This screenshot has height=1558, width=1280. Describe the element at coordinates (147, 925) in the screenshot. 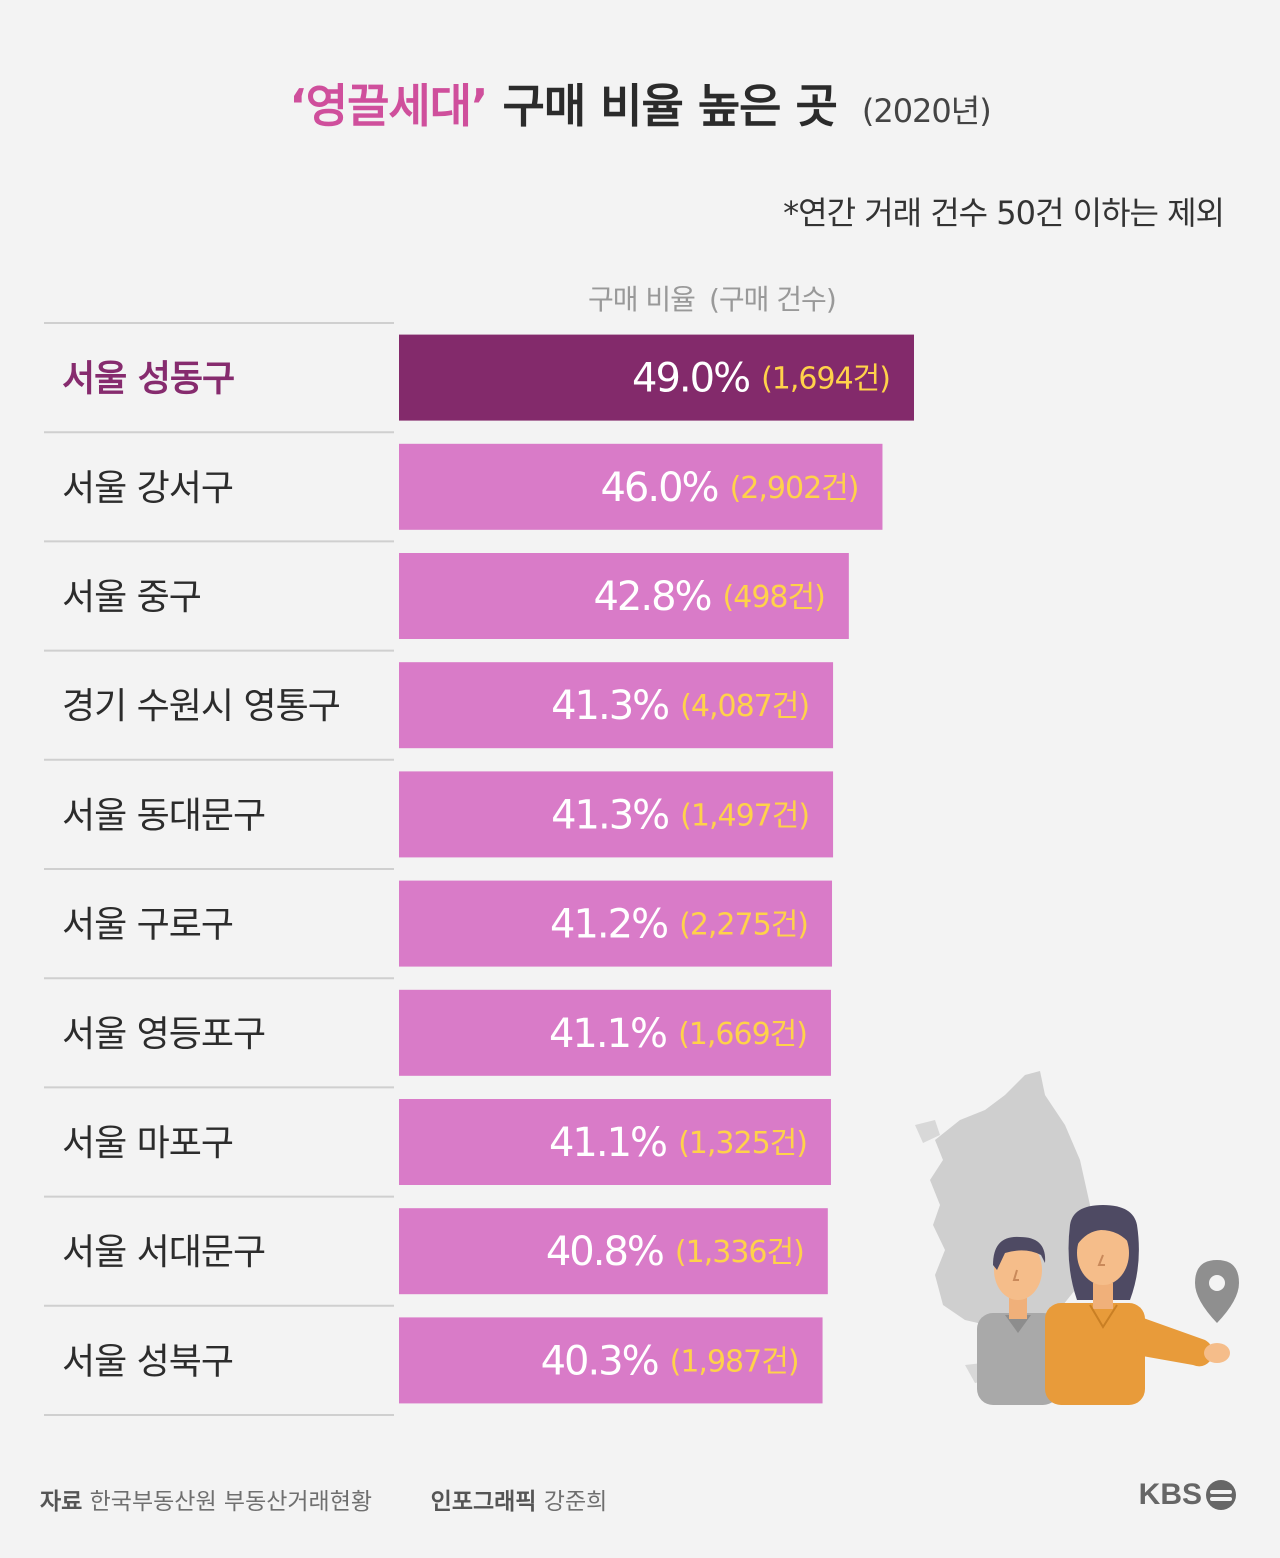

I see `category-label: 서울 구로구` at that location.